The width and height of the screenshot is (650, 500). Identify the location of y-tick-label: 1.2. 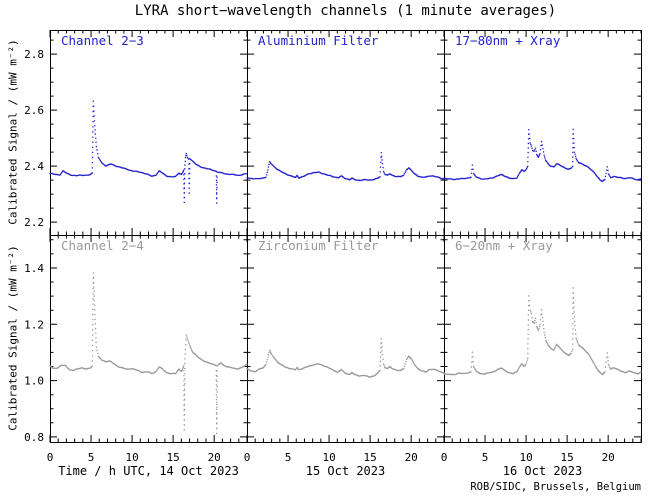
(34, 324).